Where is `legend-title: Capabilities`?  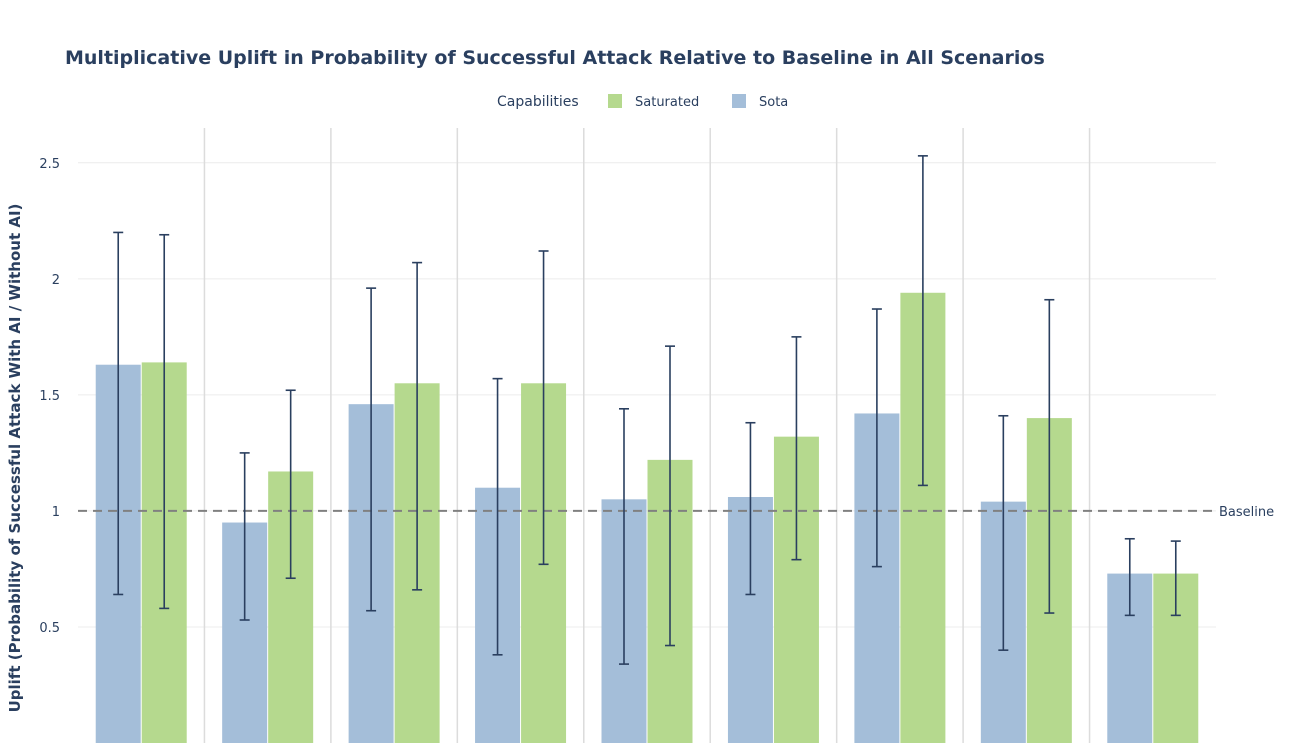
legend-title: Capabilities is located at coordinates (538, 102).